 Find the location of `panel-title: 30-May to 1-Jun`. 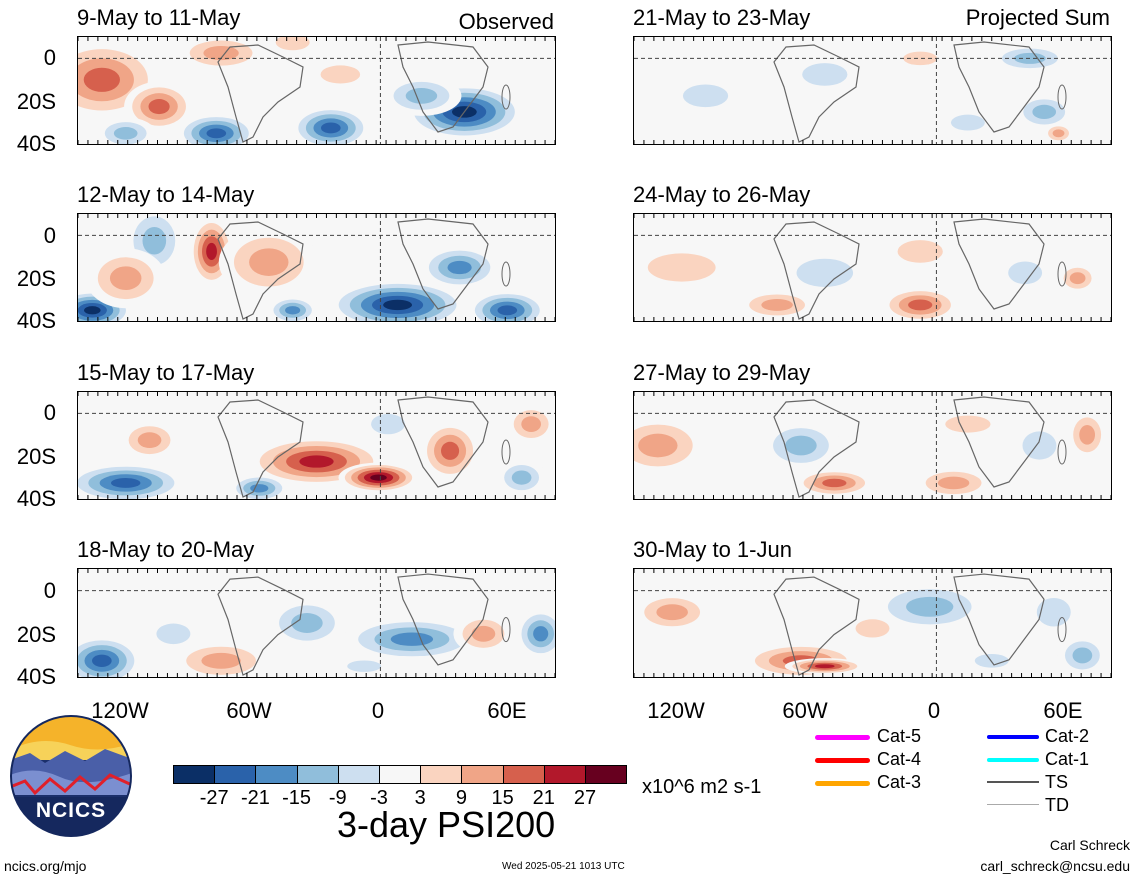

panel-title: 30-May to 1-Jun is located at coordinates (712, 549).